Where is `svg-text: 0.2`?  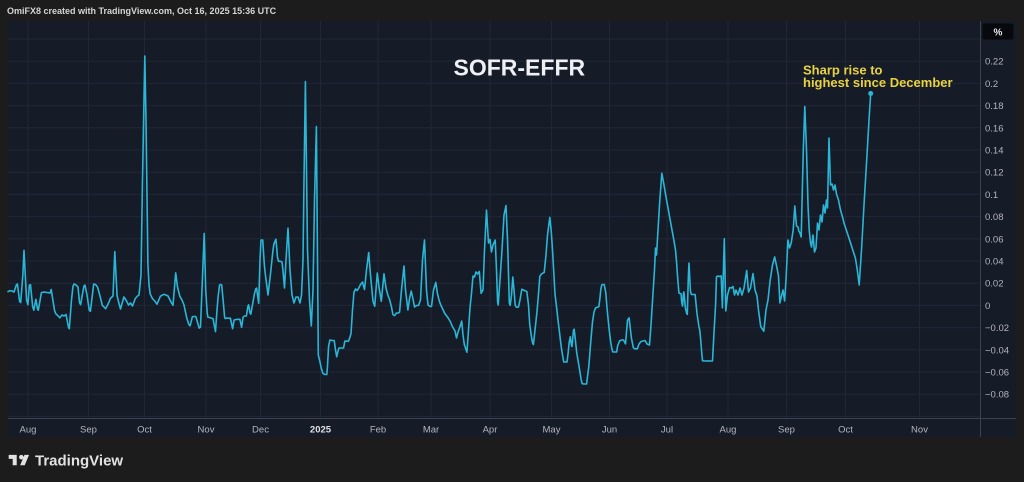
svg-text: 0.2 is located at coordinates (991, 84).